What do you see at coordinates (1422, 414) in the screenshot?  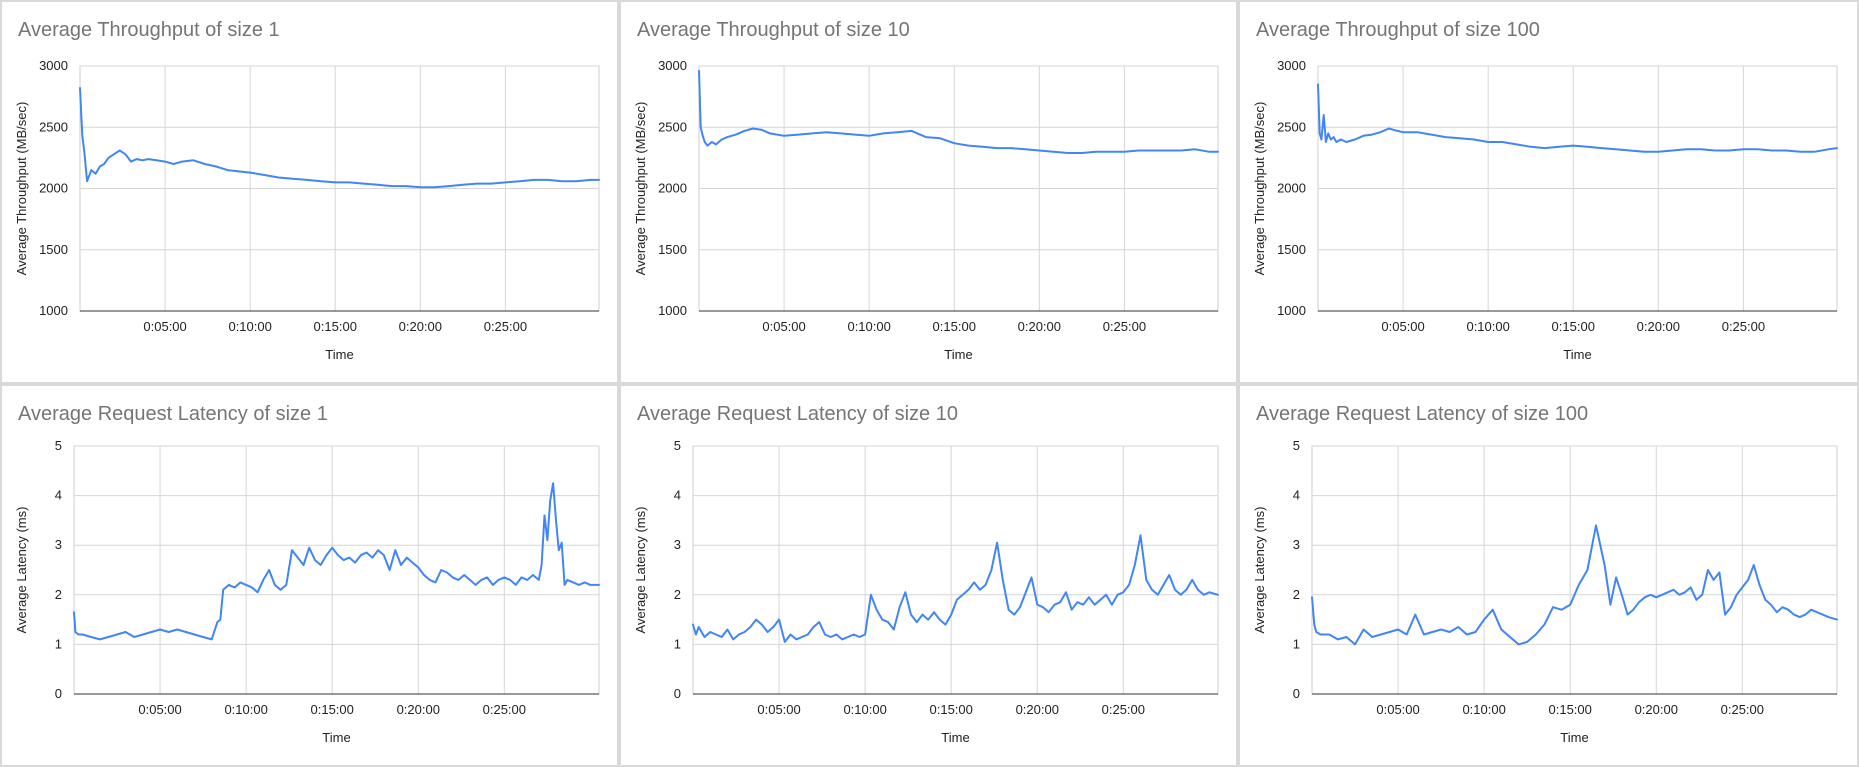 I see `chart-title: Average Request Latency of size 100` at bounding box center [1422, 414].